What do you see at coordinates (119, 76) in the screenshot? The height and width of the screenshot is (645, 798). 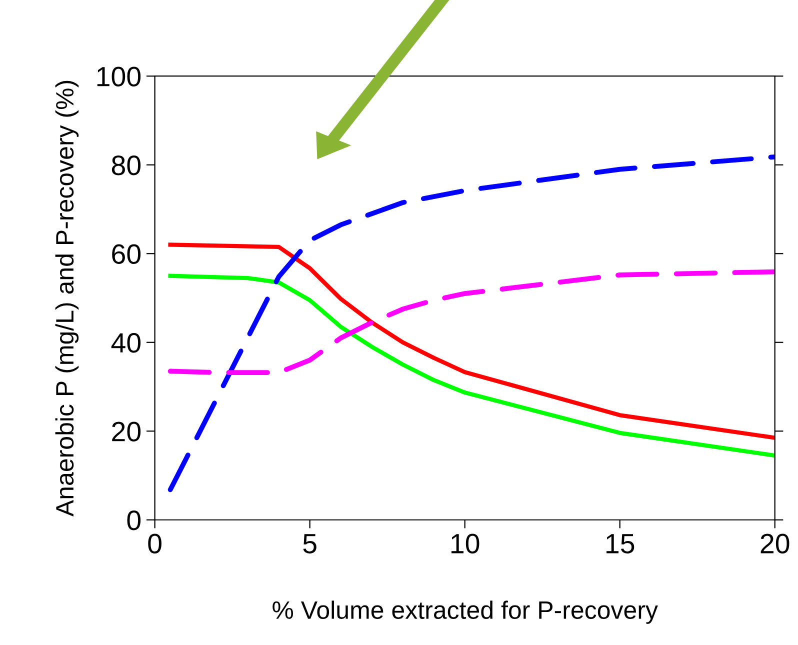 I see `y-tick-label: 100` at bounding box center [119, 76].